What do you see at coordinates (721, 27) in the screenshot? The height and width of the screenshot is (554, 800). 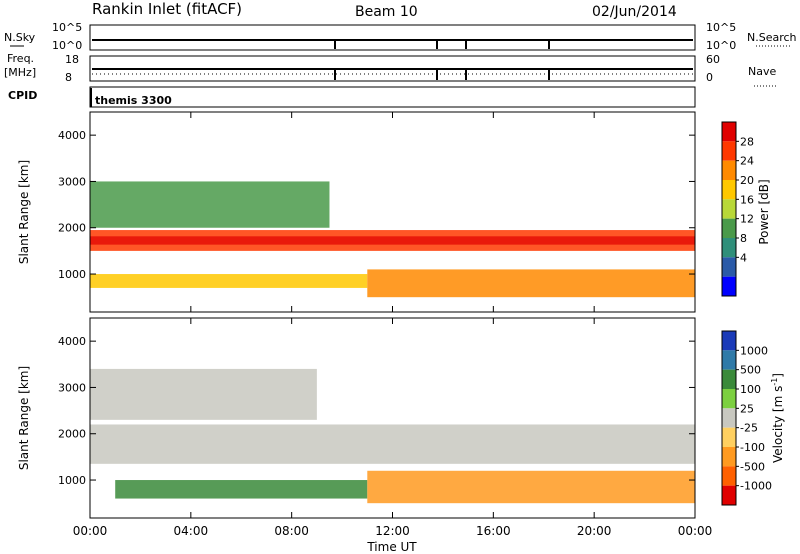 I see `nsearch-tick-top: 10^5` at bounding box center [721, 27].